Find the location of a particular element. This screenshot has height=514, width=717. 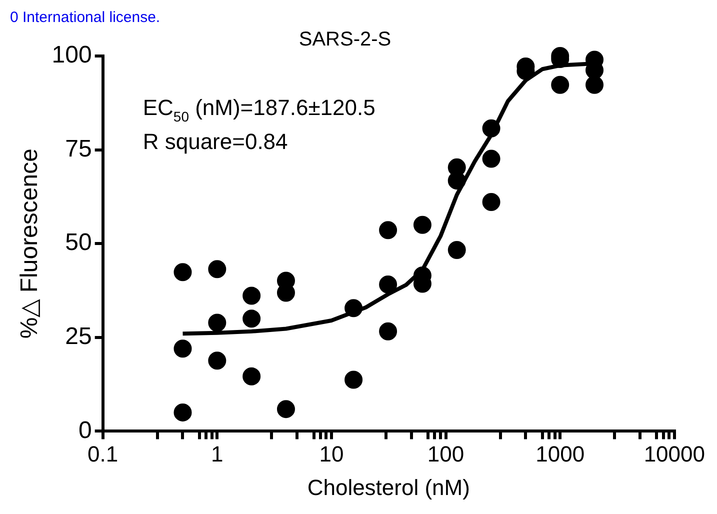

x-tick-label: 100 is located at coordinates (445, 453).